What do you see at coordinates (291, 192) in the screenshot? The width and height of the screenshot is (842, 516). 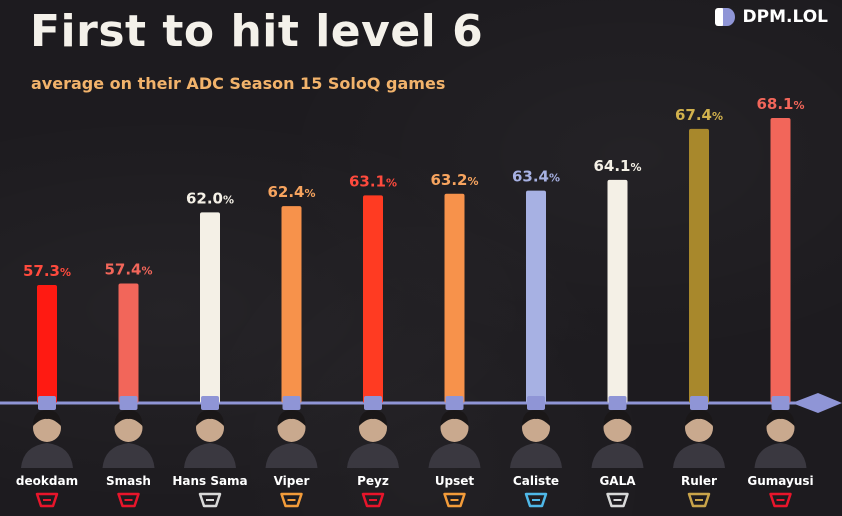 I see `data-label: 62.4%` at bounding box center [291, 192].